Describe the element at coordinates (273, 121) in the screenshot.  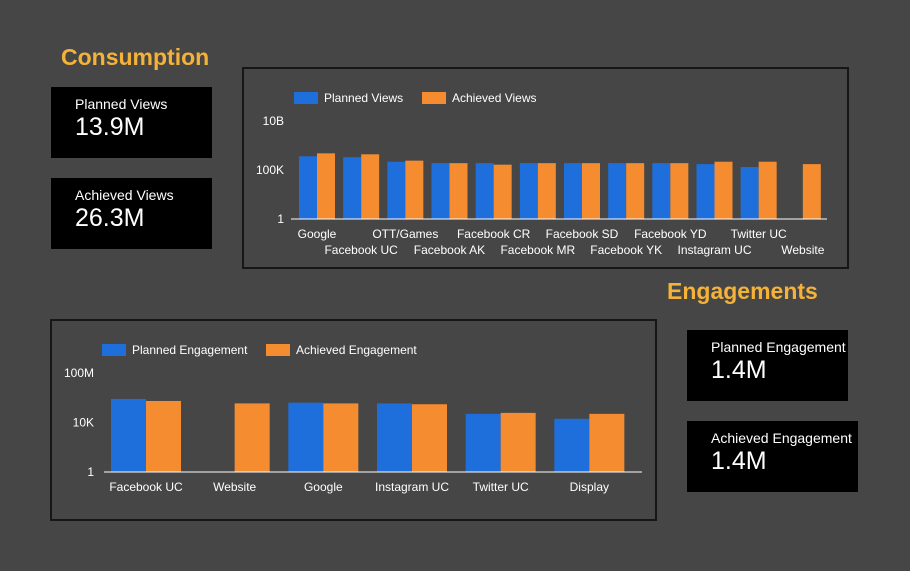
I see `y-tick-label: 10B` at that location.